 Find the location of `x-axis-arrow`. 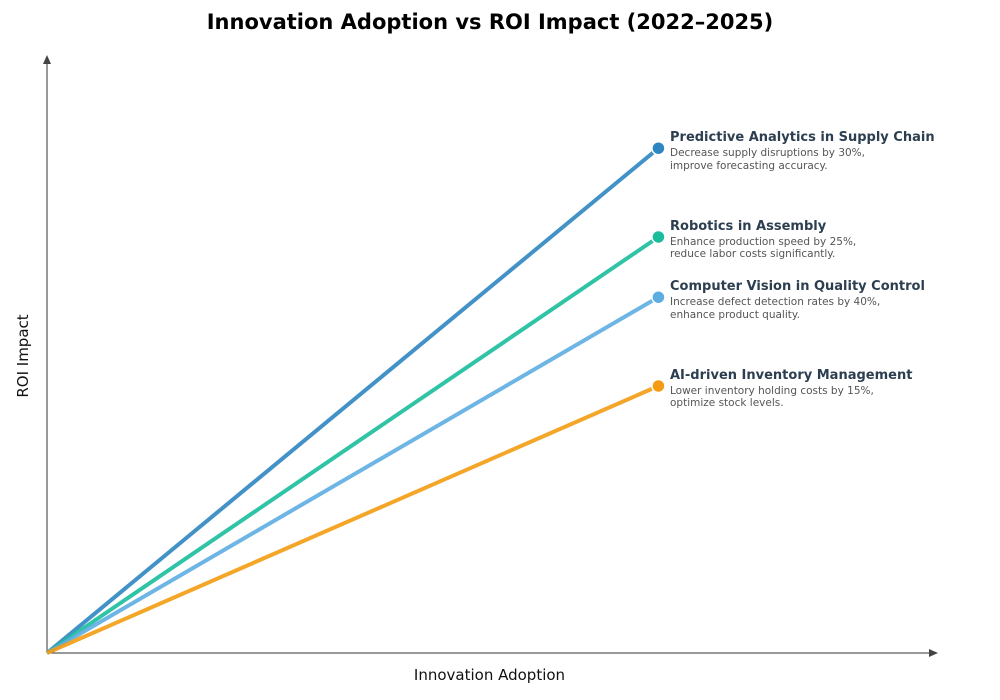

x-axis-arrow is located at coordinates (933, 653).